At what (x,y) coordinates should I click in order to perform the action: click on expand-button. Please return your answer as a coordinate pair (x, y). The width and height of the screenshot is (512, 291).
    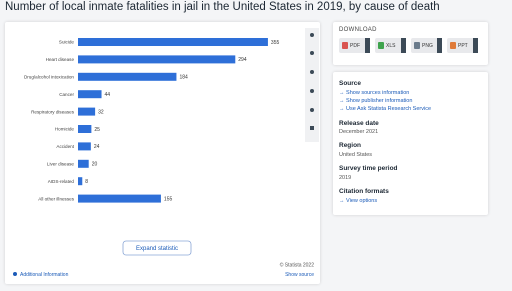
    Looking at the image, I should click on (157, 248).